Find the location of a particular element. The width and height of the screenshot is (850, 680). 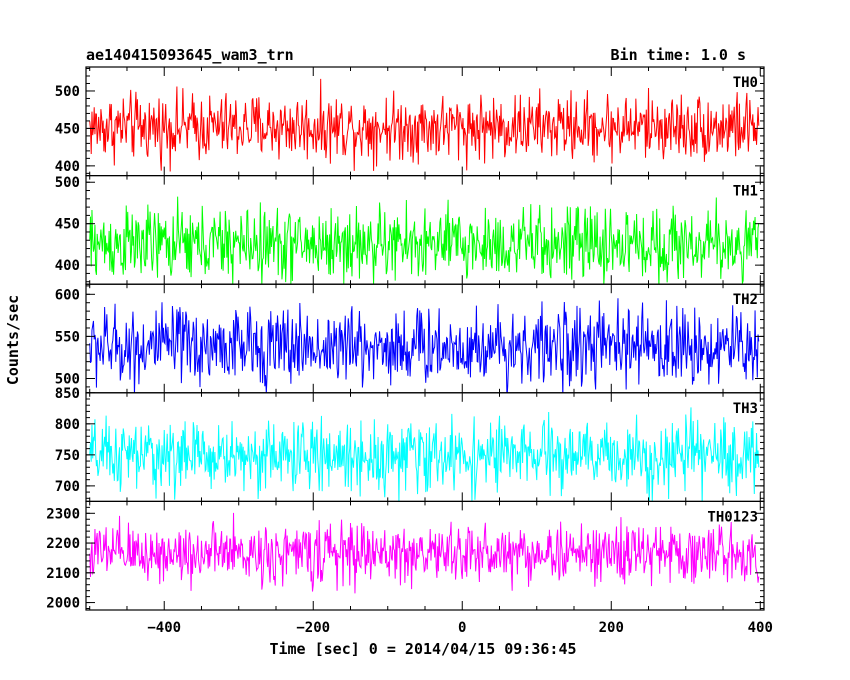

y-tick-label: 2300 is located at coordinates (63, 514).